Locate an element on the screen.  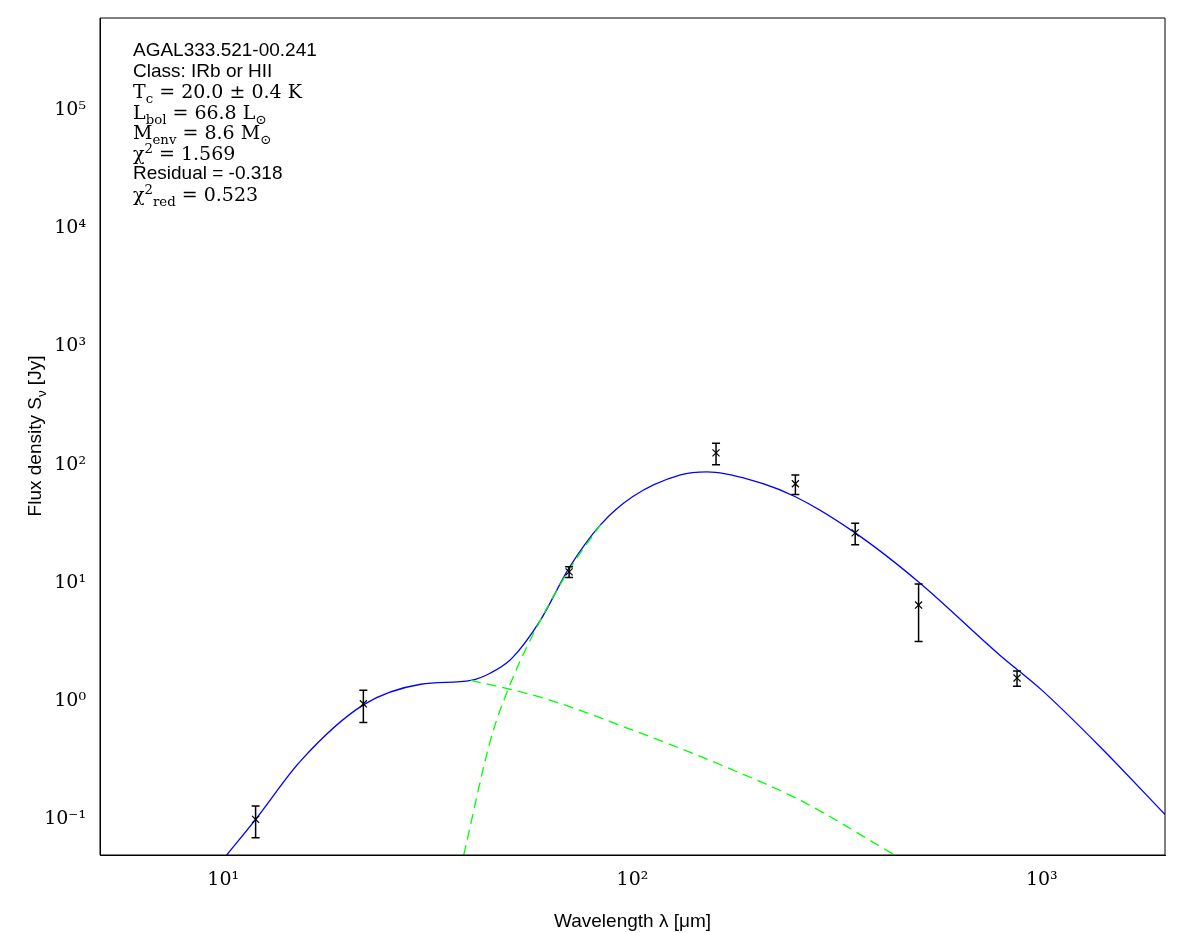
x-tick-label: 10³ is located at coordinates (1041, 878).